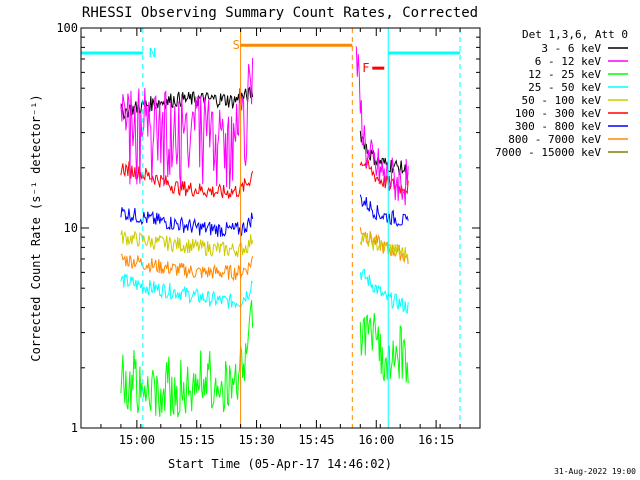 This screenshot has height=480, width=640. Describe the element at coordinates (71, 228) in the screenshot. I see `y-tick-label: 10` at that location.